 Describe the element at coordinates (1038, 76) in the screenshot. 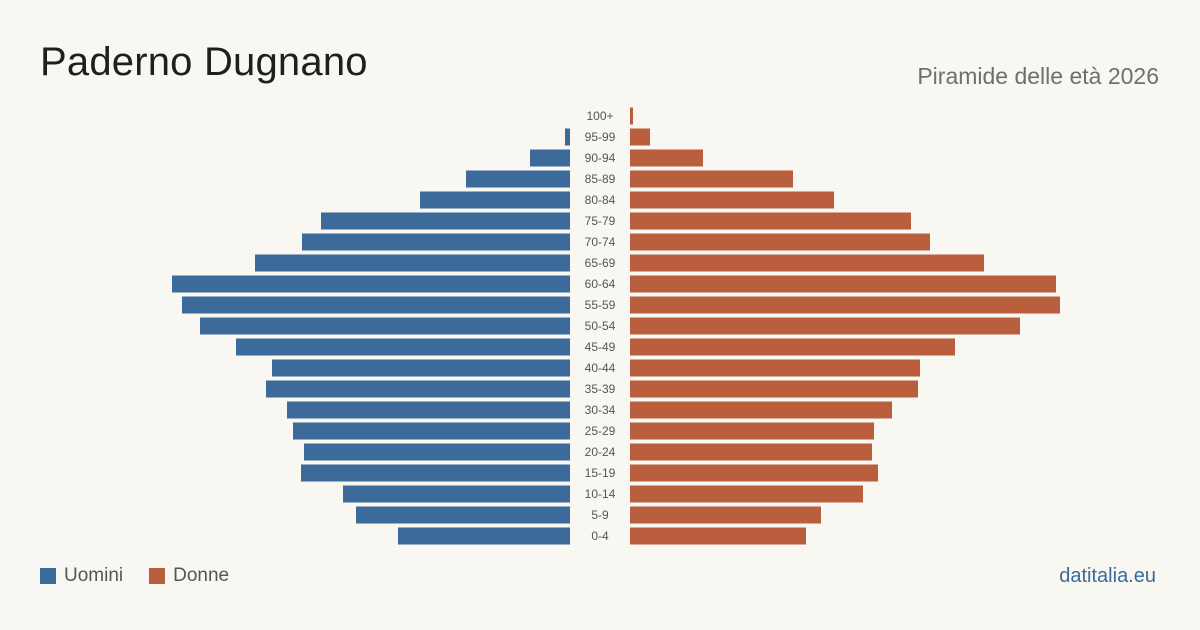

I see `chart-subtitle: Piramide delle età 2026` at that location.